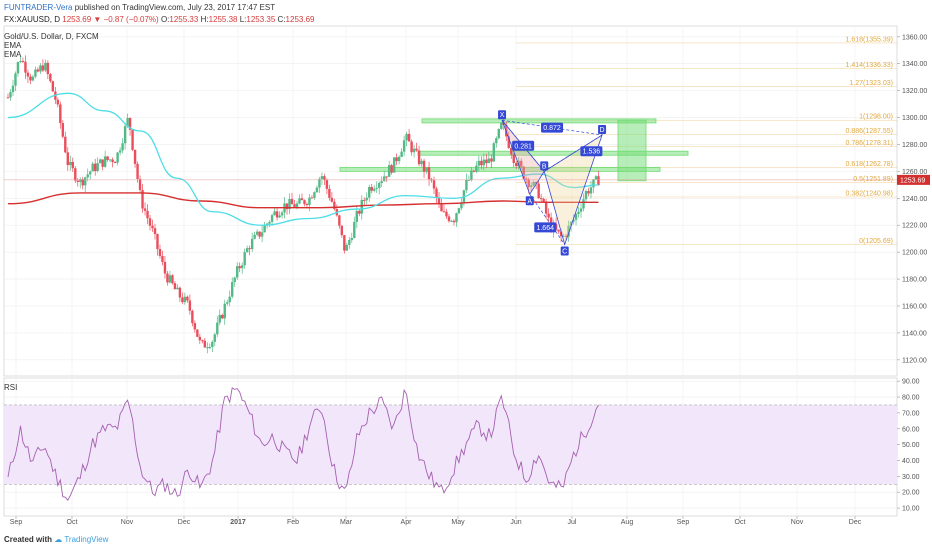 The width and height of the screenshot is (932, 550). What do you see at coordinates (855, 522) in the screenshot?
I see `x-tick-label: Dec` at bounding box center [855, 522].